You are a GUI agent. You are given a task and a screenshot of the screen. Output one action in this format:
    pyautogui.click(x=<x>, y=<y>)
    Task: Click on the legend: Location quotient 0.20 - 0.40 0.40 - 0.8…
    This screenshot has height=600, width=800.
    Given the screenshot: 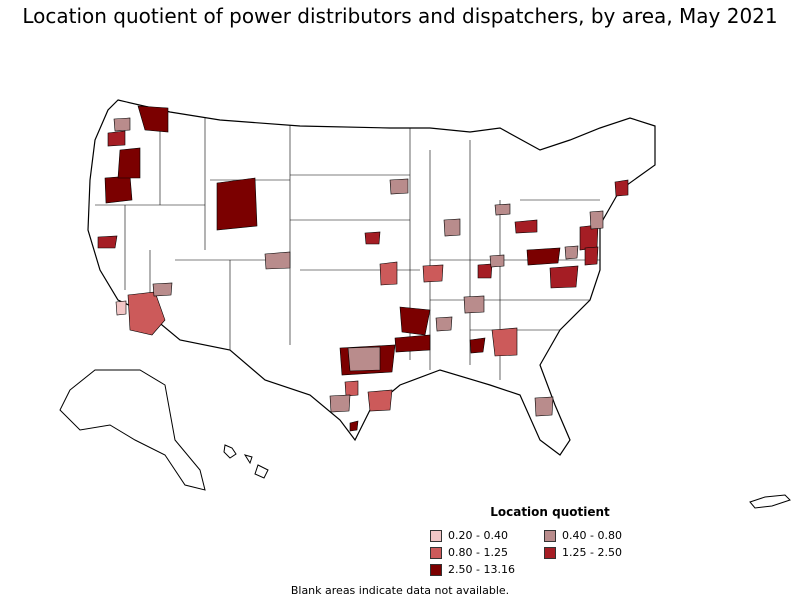 What is the action you would take?
    pyautogui.click(x=550, y=540)
    